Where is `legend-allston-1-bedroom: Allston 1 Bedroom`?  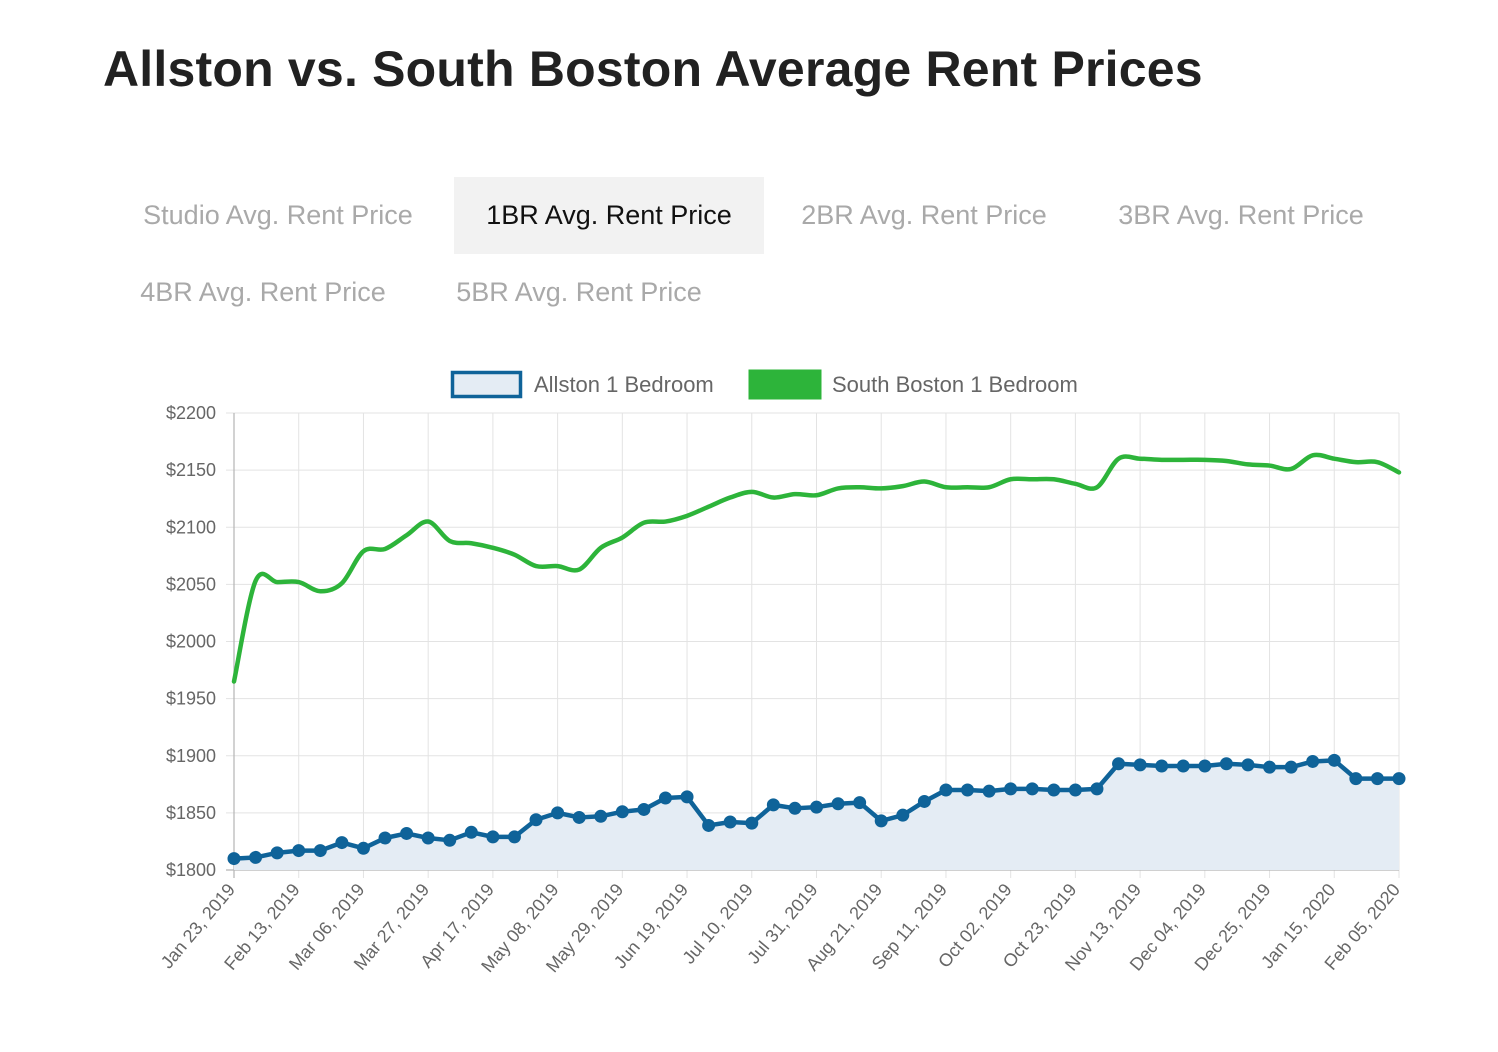
legend-allston-1-bedroom: Allston 1 Bedroom is located at coordinates (582, 384).